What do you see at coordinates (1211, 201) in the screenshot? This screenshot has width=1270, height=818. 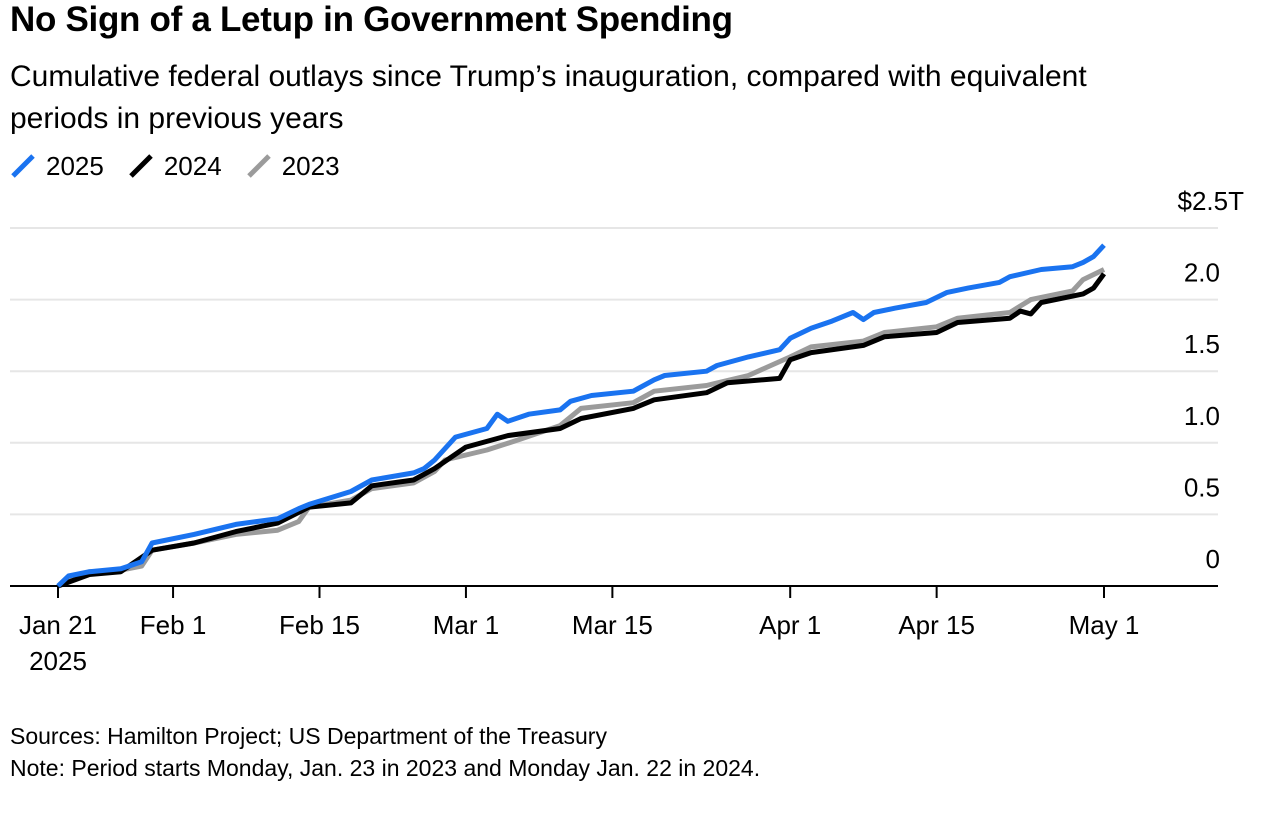 I see `y-axis-unit-label: $2.5T` at bounding box center [1211, 201].